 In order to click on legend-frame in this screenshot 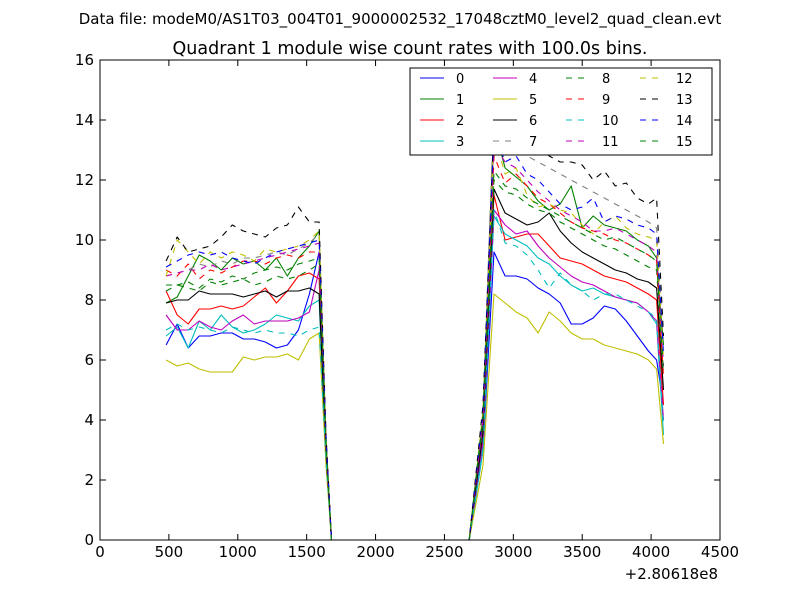, I will do `click(561, 111)`.